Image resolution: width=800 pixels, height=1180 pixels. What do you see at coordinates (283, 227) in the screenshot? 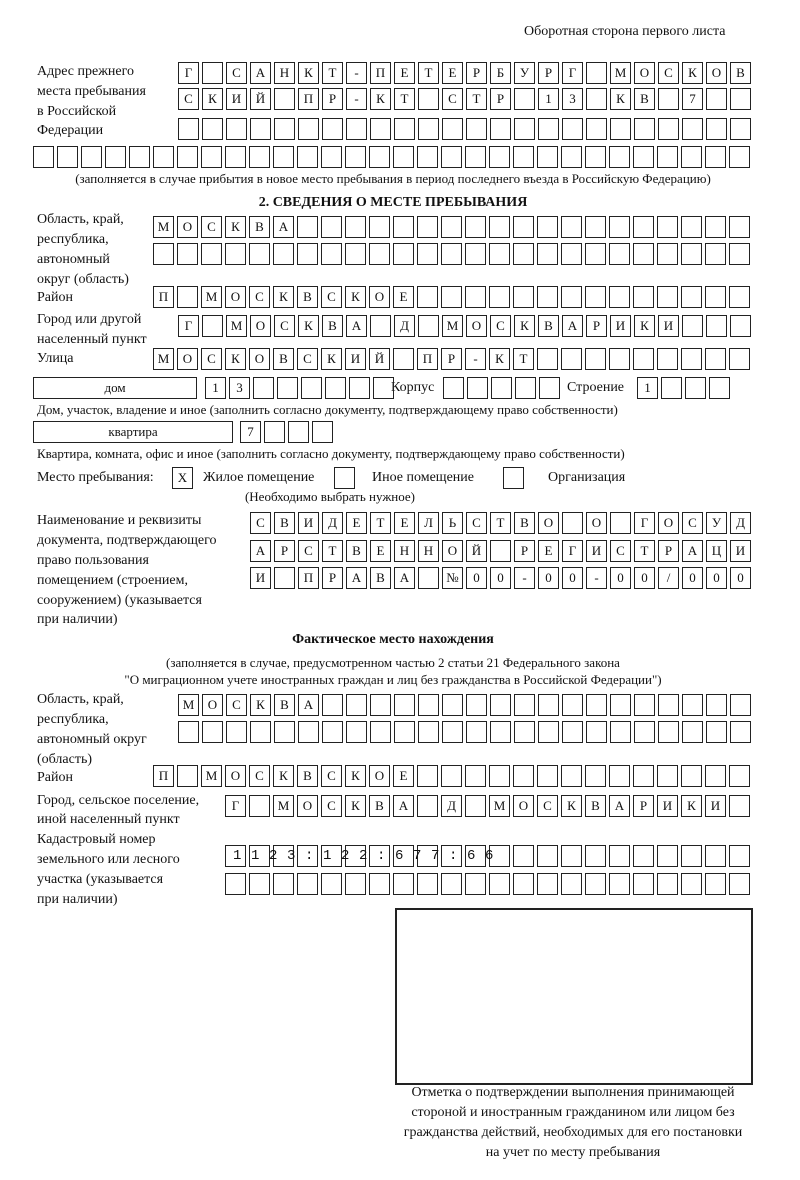
I see `region-row-cell: А` at bounding box center [283, 227].